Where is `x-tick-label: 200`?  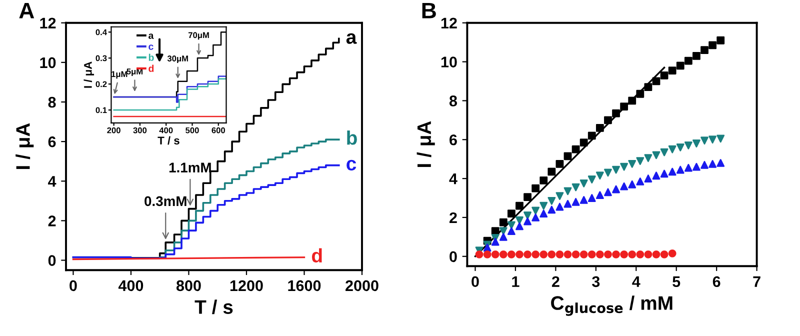
x-tick-label: 200 is located at coordinates (113, 130).